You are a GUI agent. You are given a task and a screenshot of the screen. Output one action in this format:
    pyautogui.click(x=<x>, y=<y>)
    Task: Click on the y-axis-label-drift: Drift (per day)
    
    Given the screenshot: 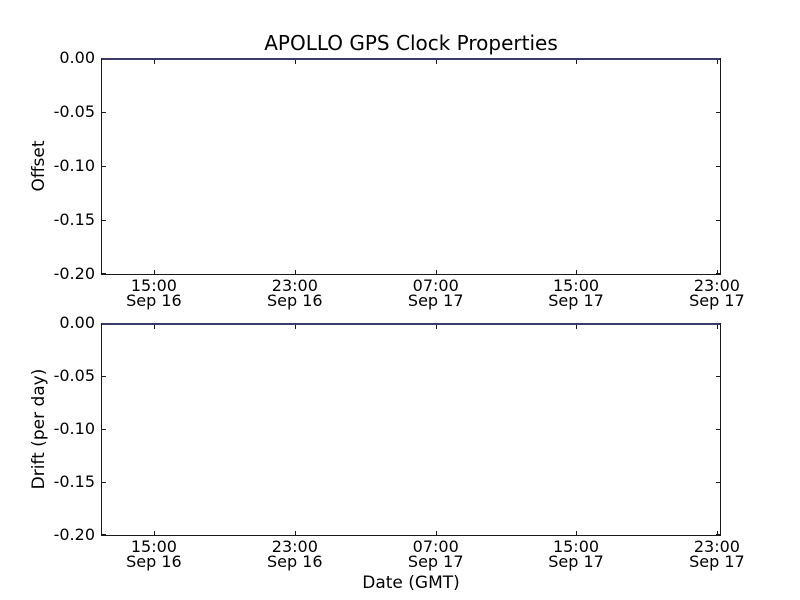 What is the action you would take?
    pyautogui.click(x=39, y=429)
    